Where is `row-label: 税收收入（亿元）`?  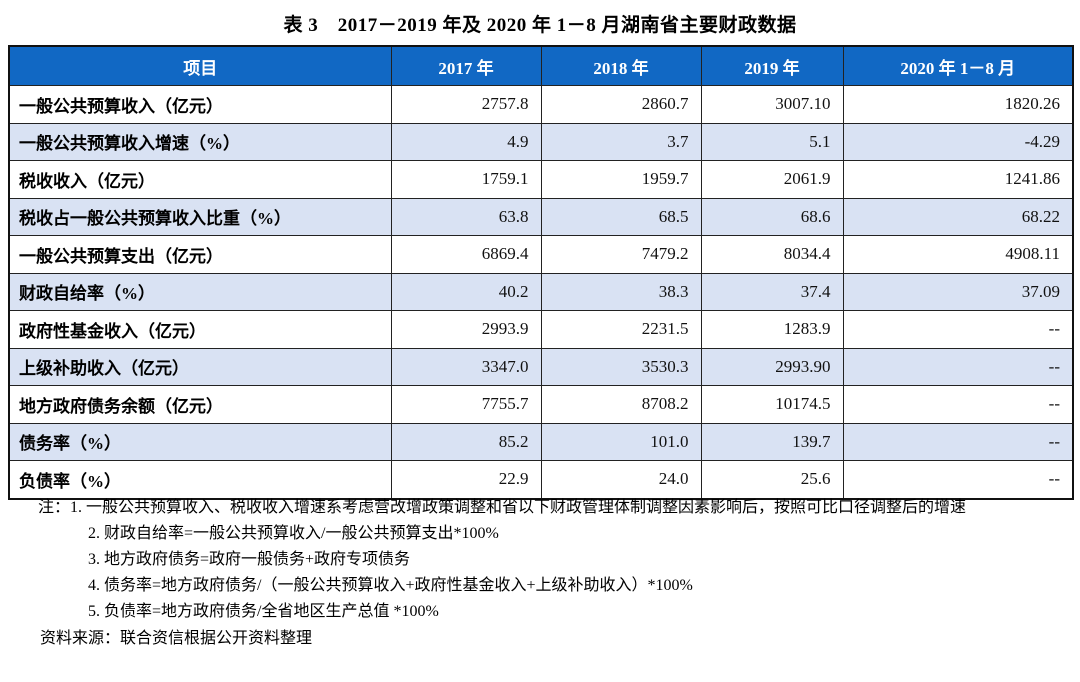 row-label: 税收收入（亿元） is located at coordinates (200, 179).